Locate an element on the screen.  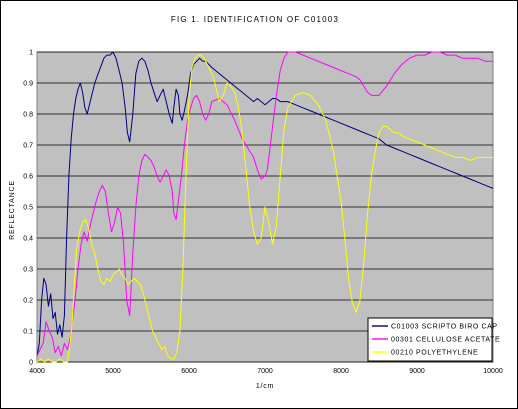
x-tick-label: 7000 is located at coordinates (265, 371).